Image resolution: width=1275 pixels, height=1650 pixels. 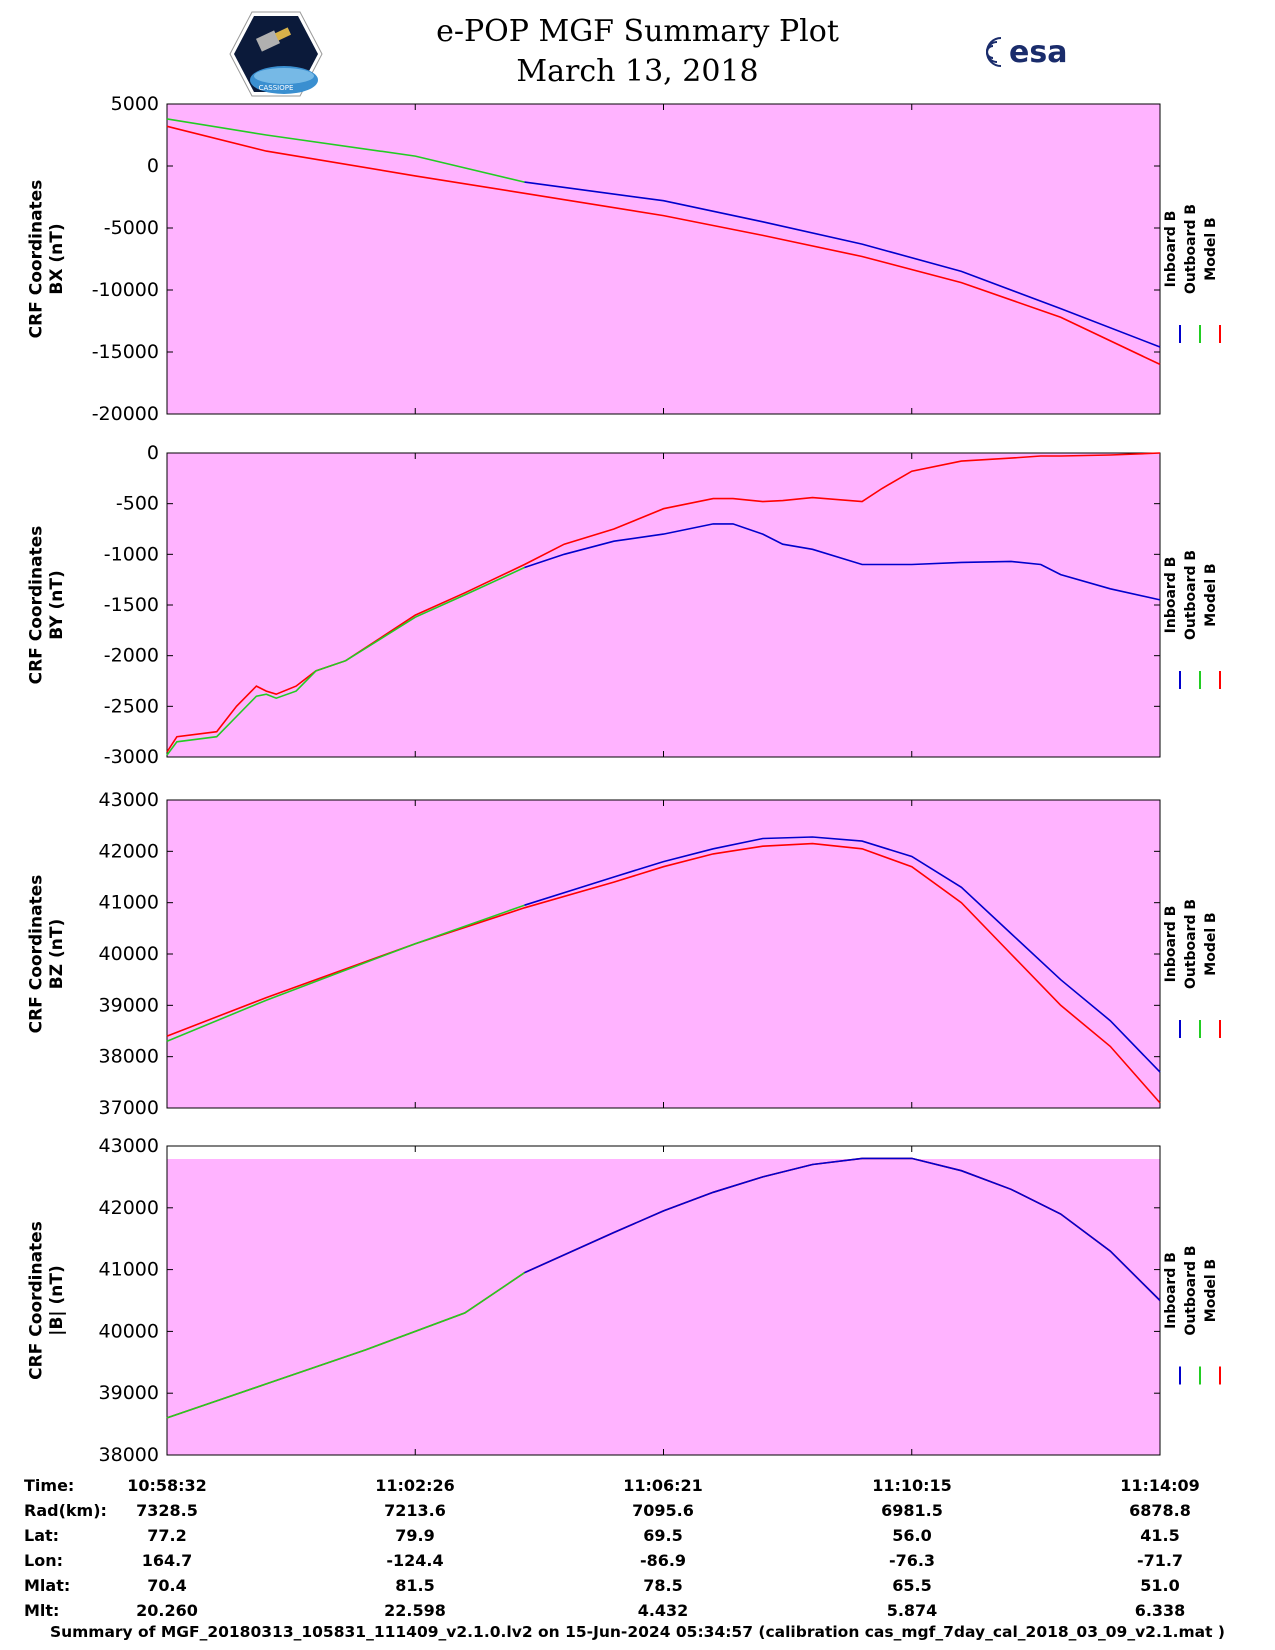 I want to click on series-model-bz, so click(x=663, y=973).